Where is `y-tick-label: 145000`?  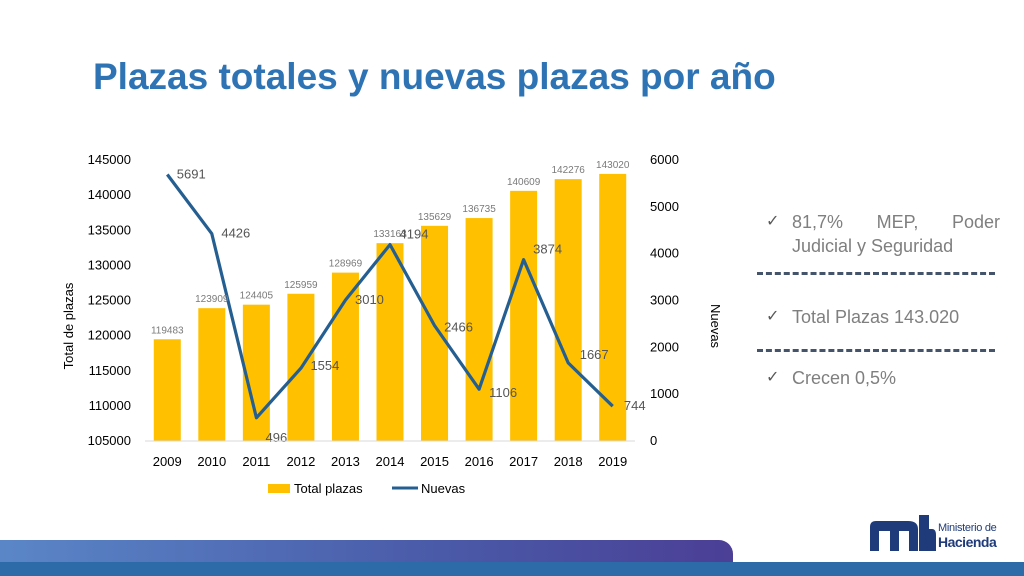
y-tick-label: 145000 is located at coordinates (109, 159).